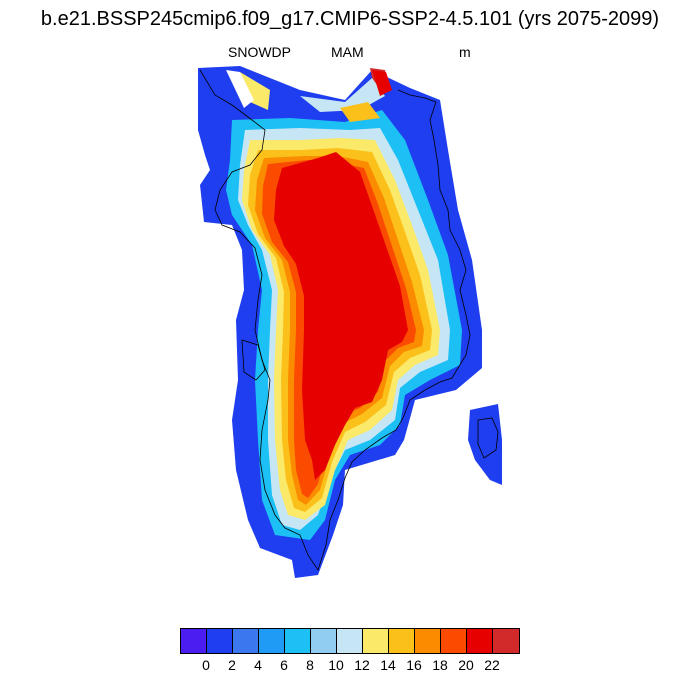 The image size is (700, 700). What do you see at coordinates (488, 438) in the screenshot?
I see `coastline-island` at bounding box center [488, 438].